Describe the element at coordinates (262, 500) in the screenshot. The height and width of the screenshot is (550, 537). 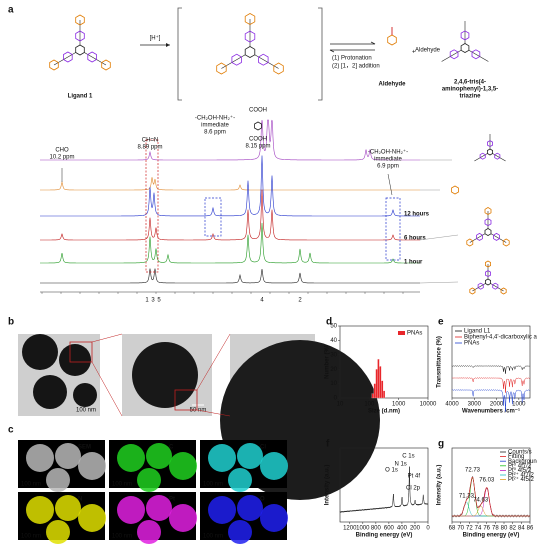
I see `map-label: O` at that location.